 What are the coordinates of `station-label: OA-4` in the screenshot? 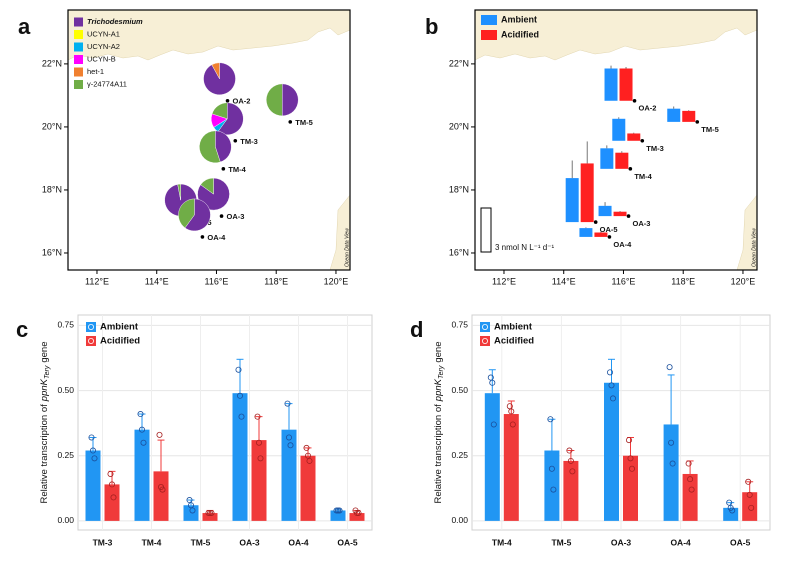 It's located at (216, 237).